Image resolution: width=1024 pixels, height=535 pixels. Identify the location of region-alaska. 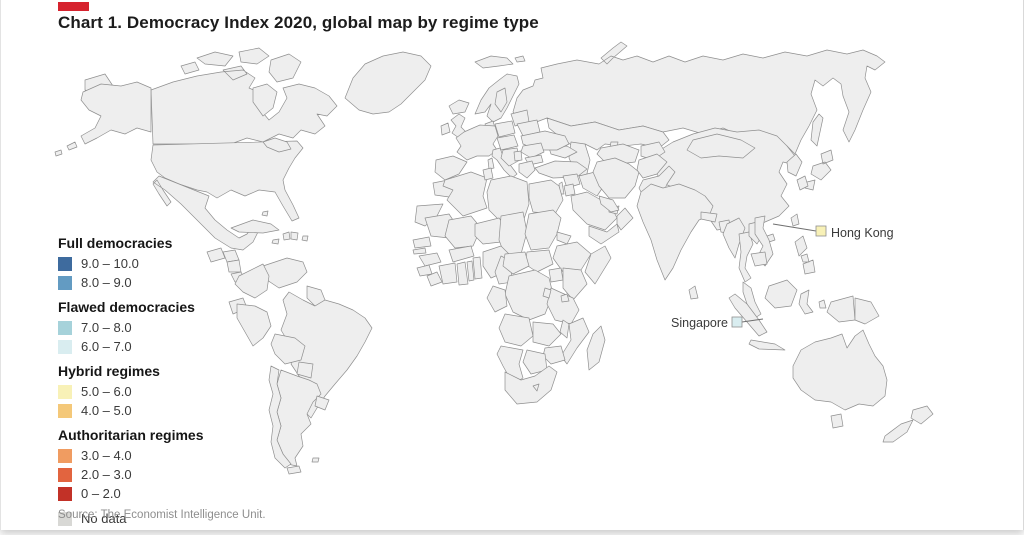
(103, 119).